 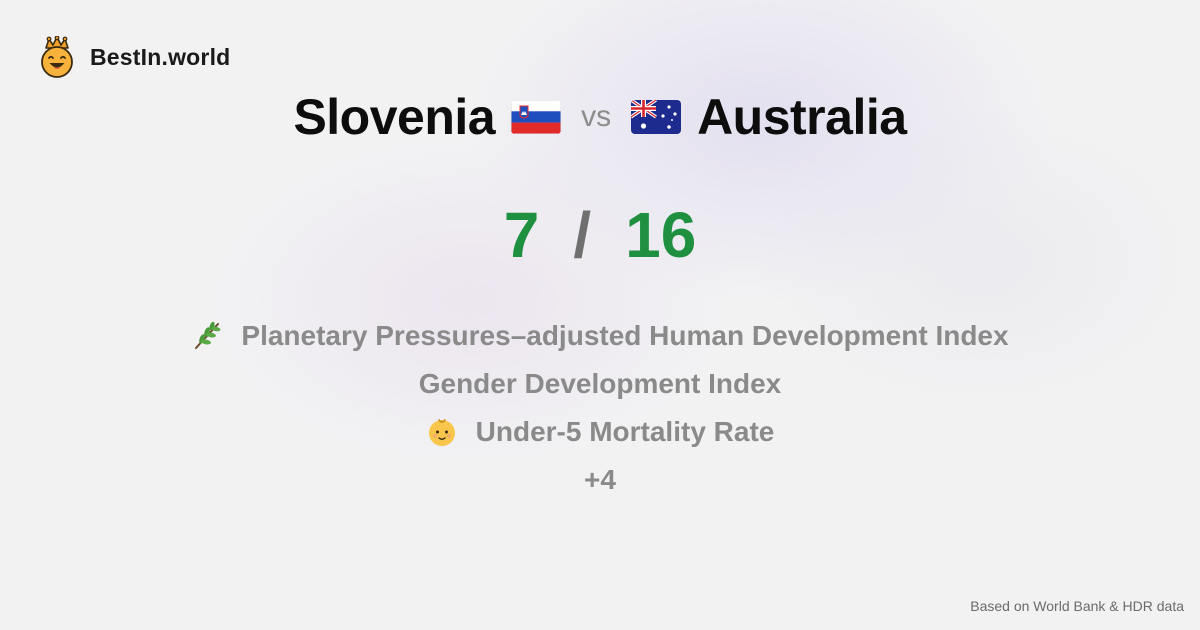 I want to click on brand-header: BestIn.world, so click(x=134, y=57).